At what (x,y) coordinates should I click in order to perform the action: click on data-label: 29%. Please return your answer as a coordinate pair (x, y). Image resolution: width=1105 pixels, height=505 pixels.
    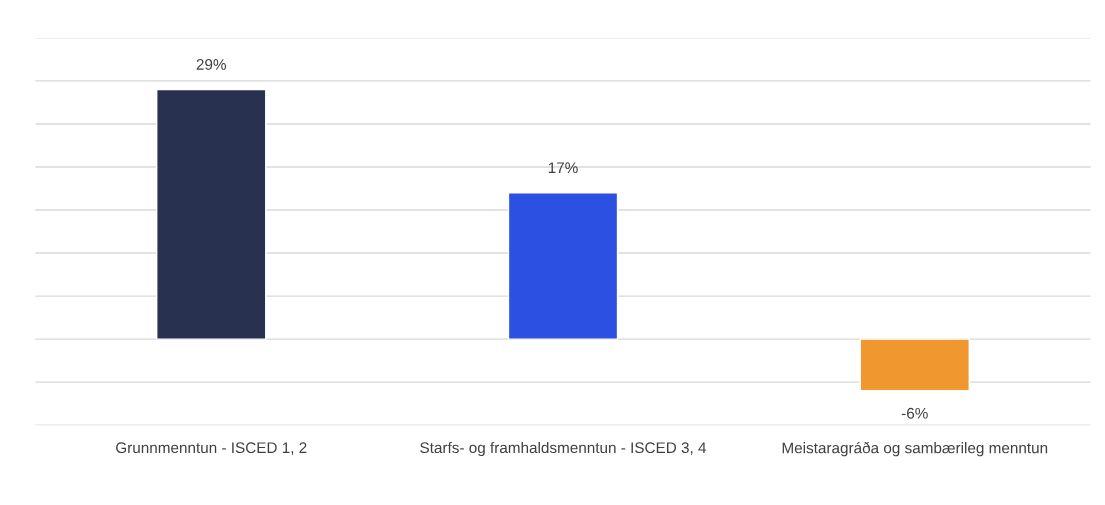
    Looking at the image, I should click on (211, 64).